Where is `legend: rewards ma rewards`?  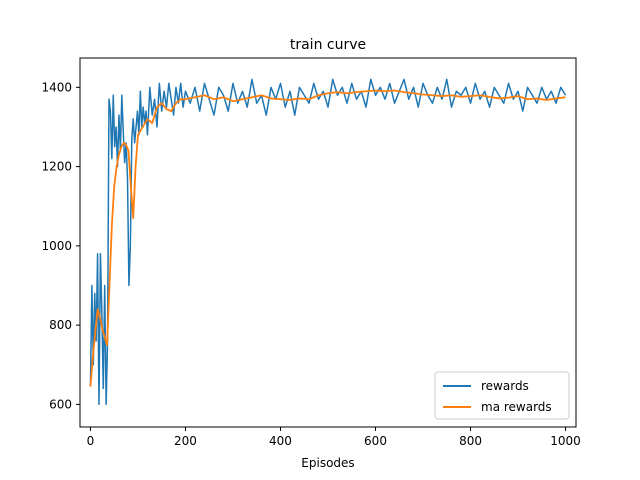
legend: rewards ma rewards is located at coordinates (502, 395).